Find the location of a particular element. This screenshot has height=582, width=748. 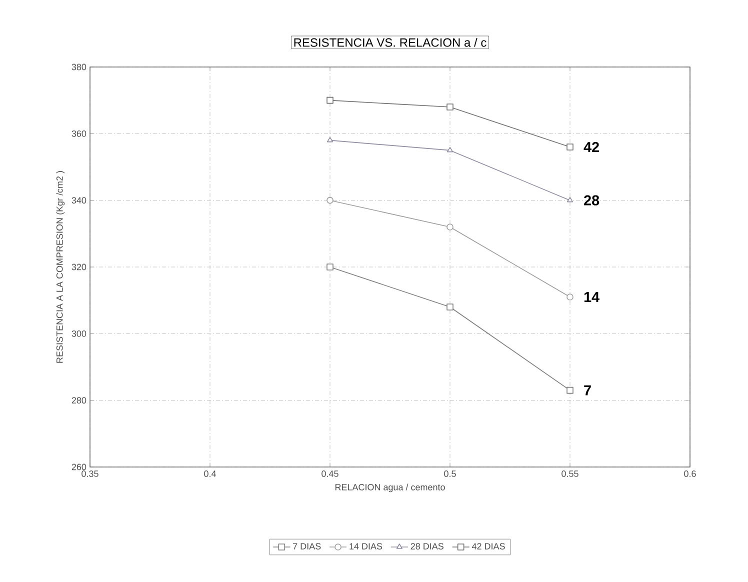

annotation: 42 is located at coordinates (591, 147).